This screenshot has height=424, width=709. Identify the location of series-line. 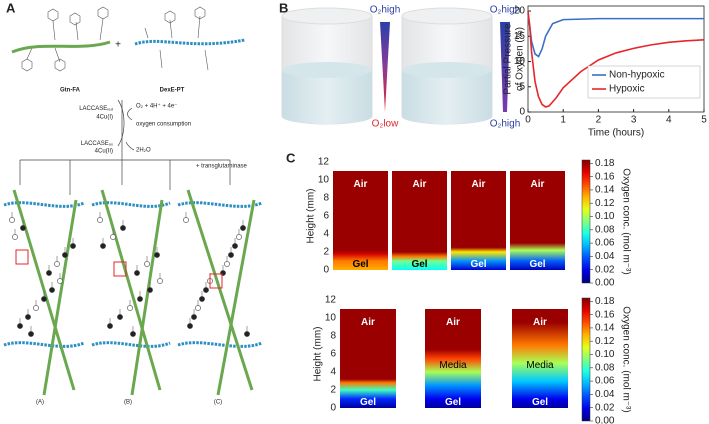
(615, 35).